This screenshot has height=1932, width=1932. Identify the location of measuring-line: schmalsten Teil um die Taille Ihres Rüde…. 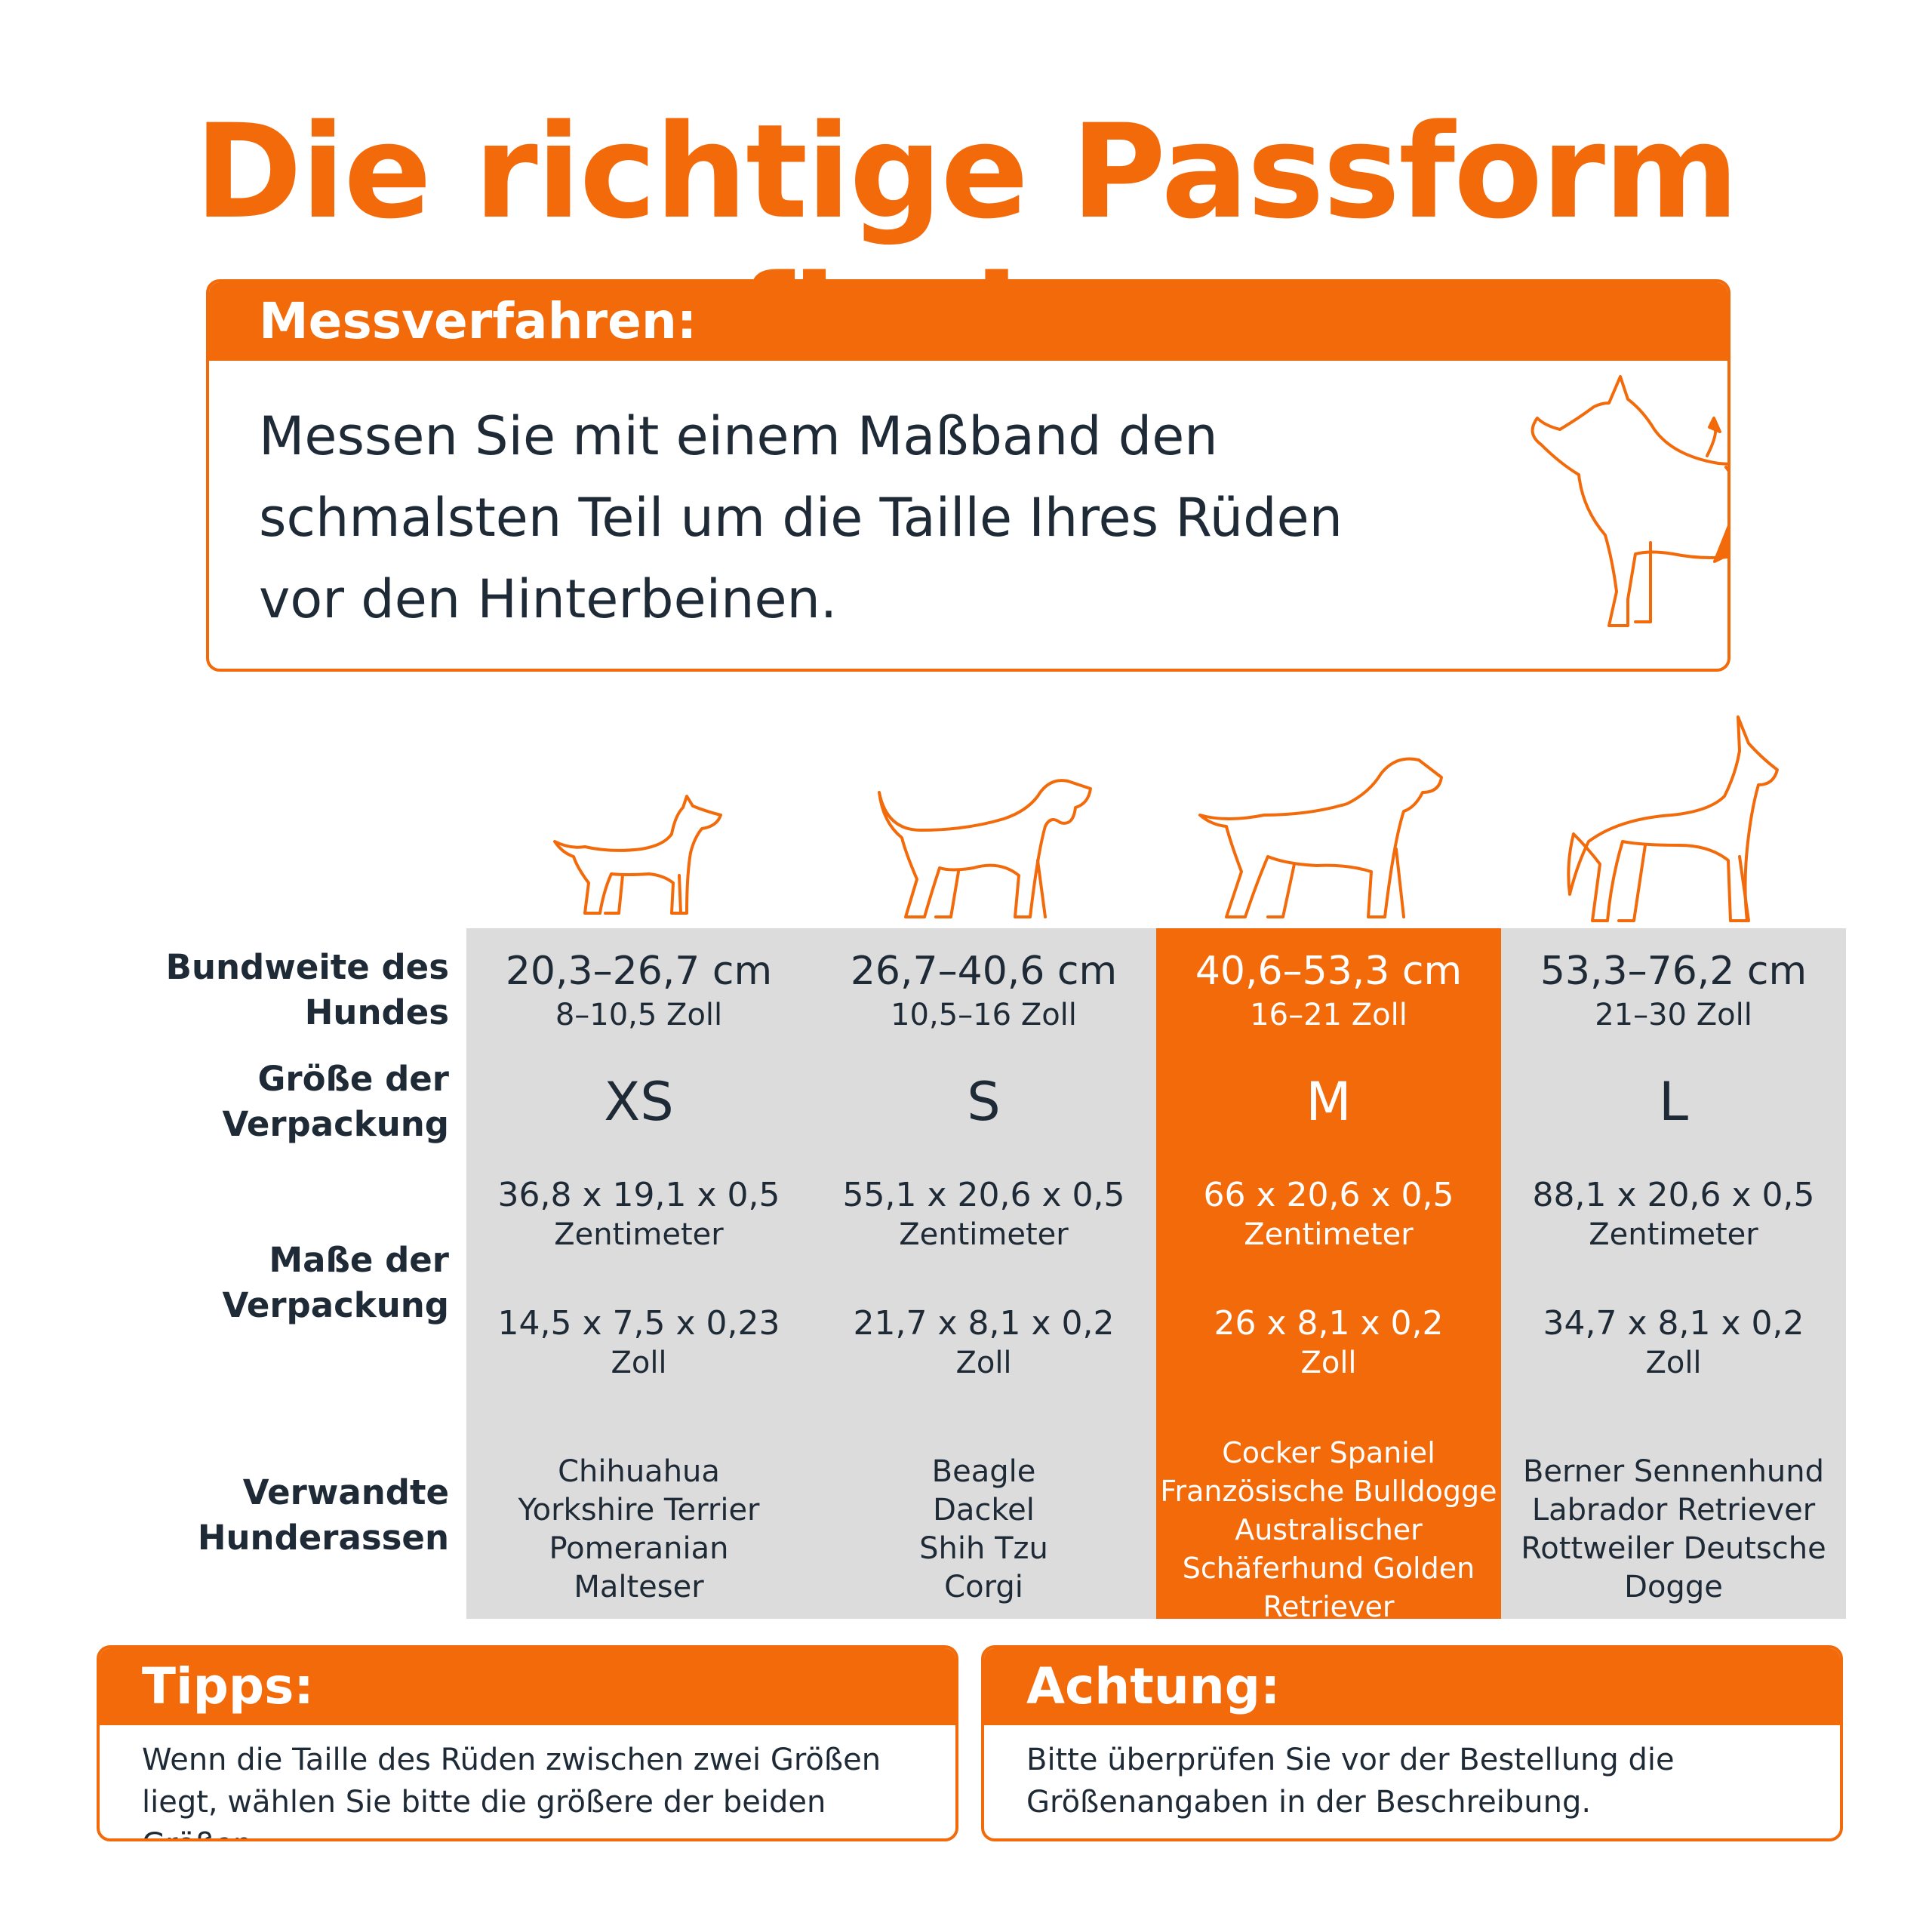
(801, 518).